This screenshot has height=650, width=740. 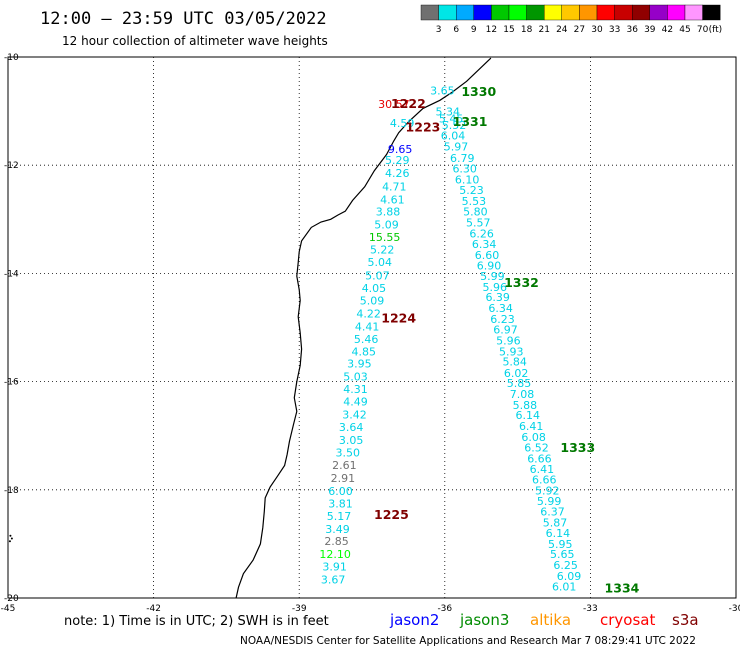 What do you see at coordinates (565, 565) in the screenshot?
I see `swh-value: 6.25` at bounding box center [565, 565].